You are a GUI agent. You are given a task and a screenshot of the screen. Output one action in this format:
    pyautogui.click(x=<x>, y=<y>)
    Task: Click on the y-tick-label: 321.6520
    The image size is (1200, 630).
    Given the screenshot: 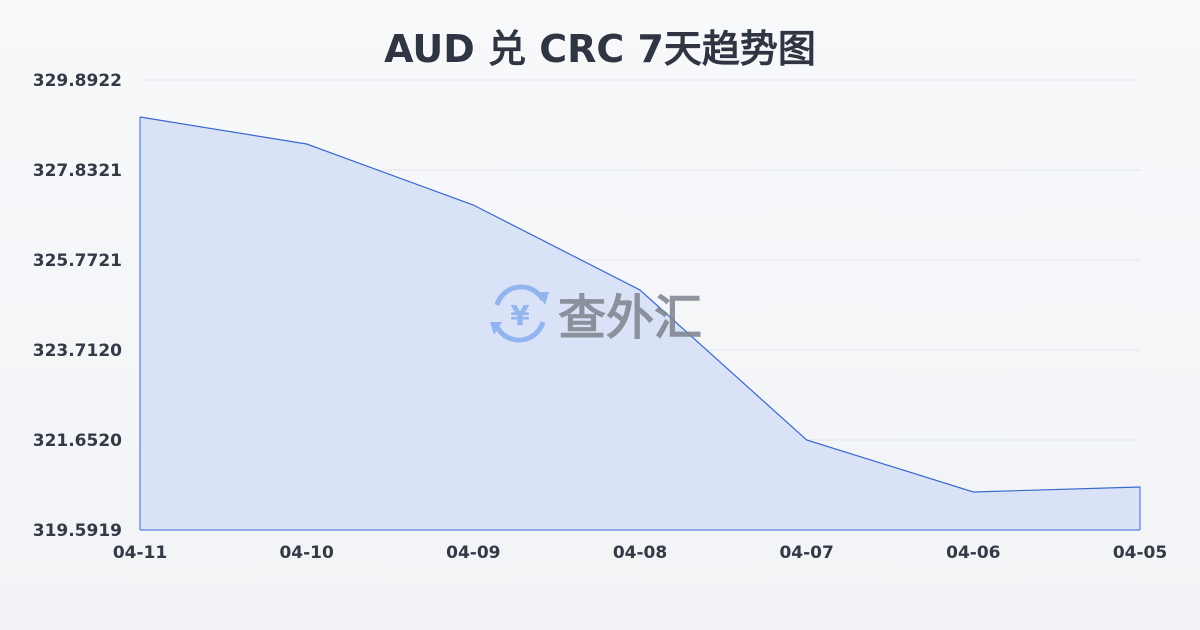 What is the action you would take?
    pyautogui.click(x=77, y=441)
    